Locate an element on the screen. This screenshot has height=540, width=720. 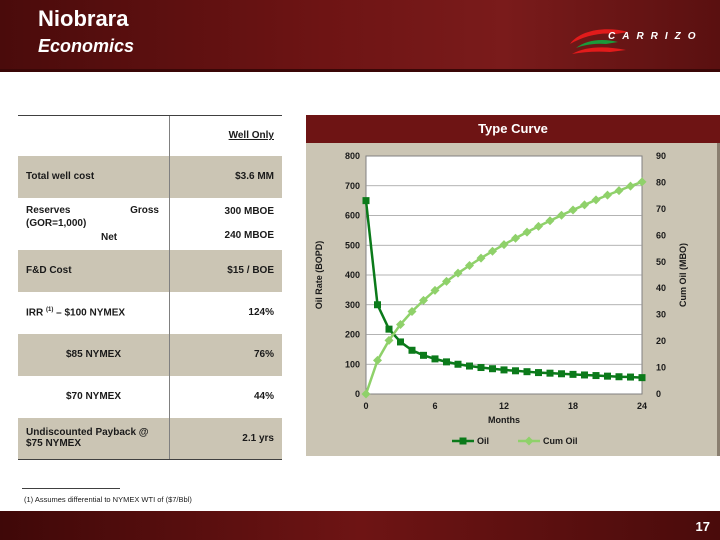
row-label-reserves: Reserves Gross (GOR=1,000) Net is located at coordinates (92, 223).